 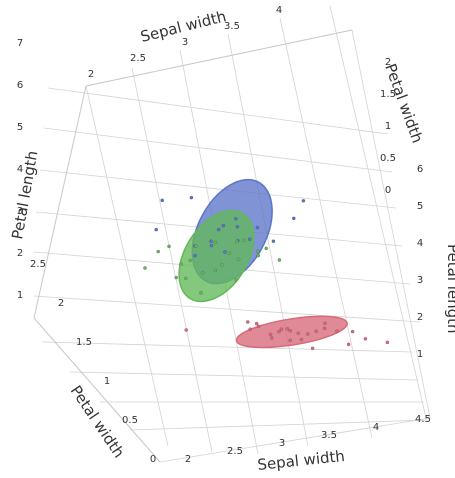 I want to click on tick-label-sepal-width-top-0: 2, so click(x=91, y=74).